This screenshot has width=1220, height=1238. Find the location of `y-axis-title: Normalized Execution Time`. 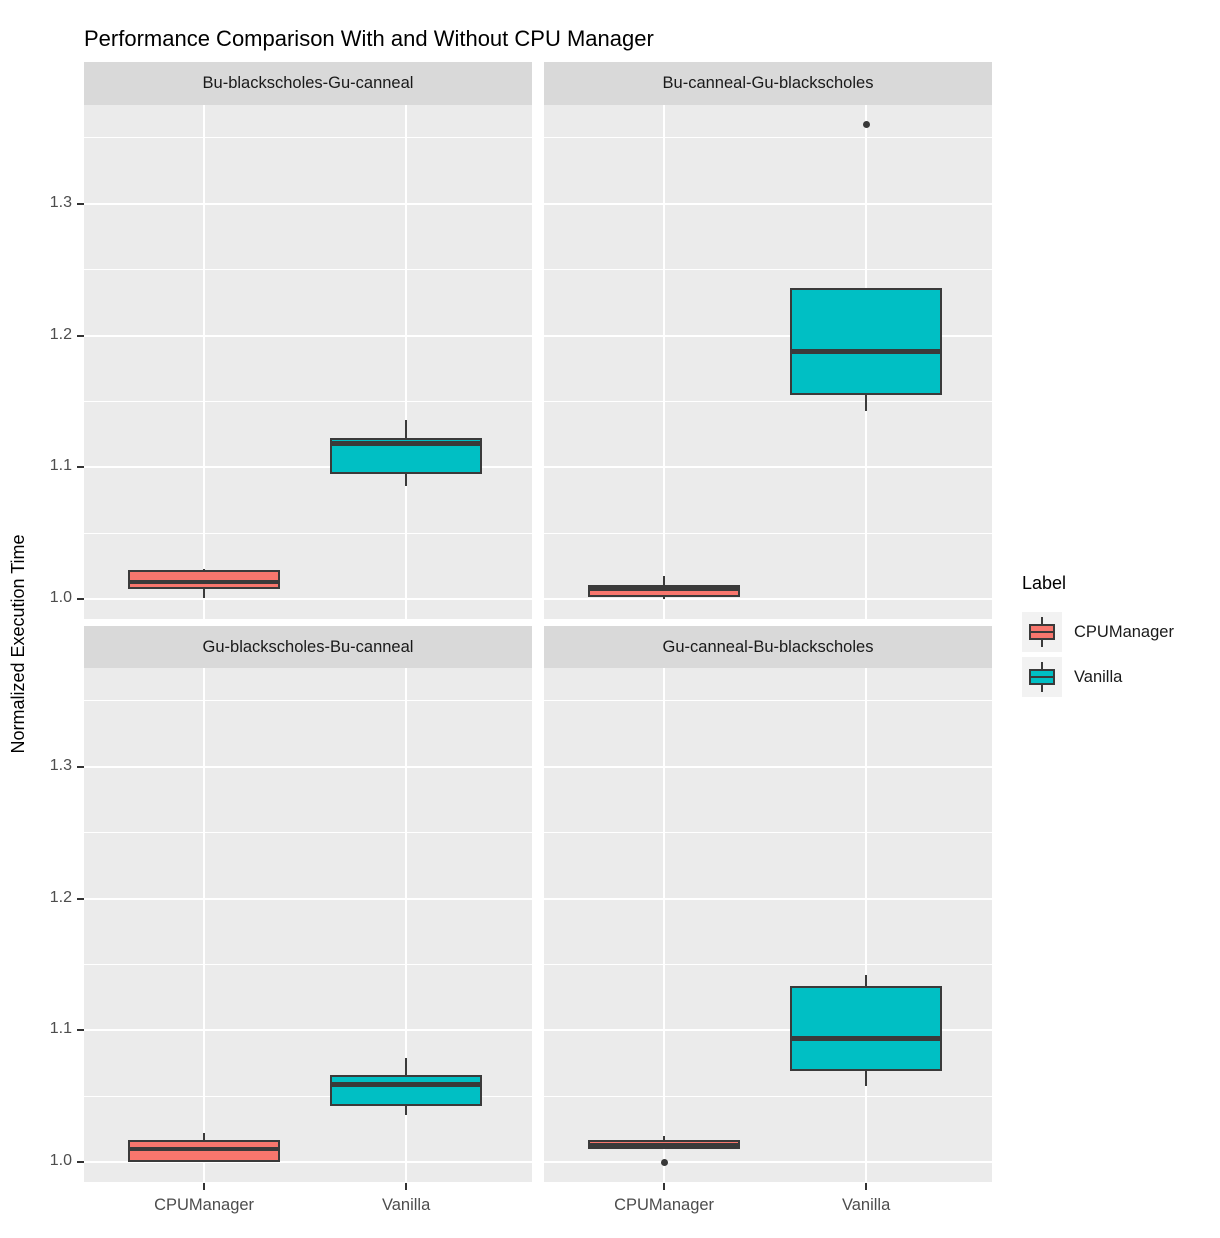

y-axis-title: Normalized Execution Time is located at coordinates (18, 644).